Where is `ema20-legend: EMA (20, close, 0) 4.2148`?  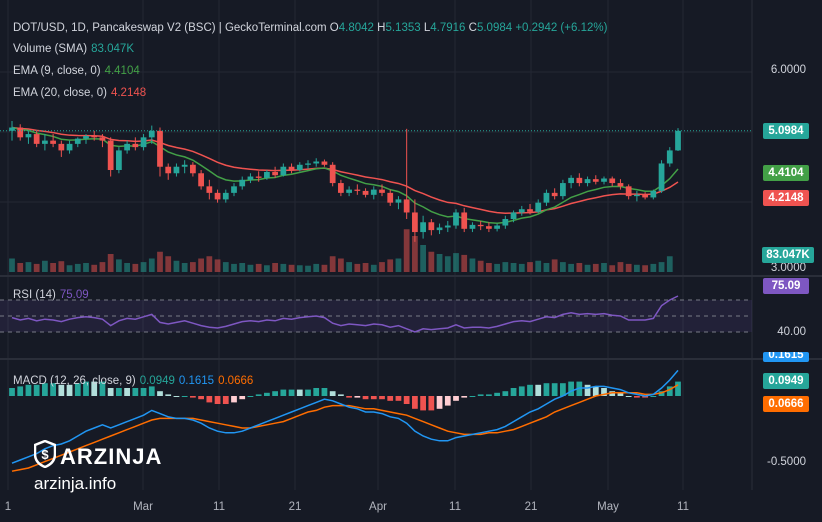
ema20-legend: EMA (20, close, 0) 4.2148 is located at coordinates (79, 93).